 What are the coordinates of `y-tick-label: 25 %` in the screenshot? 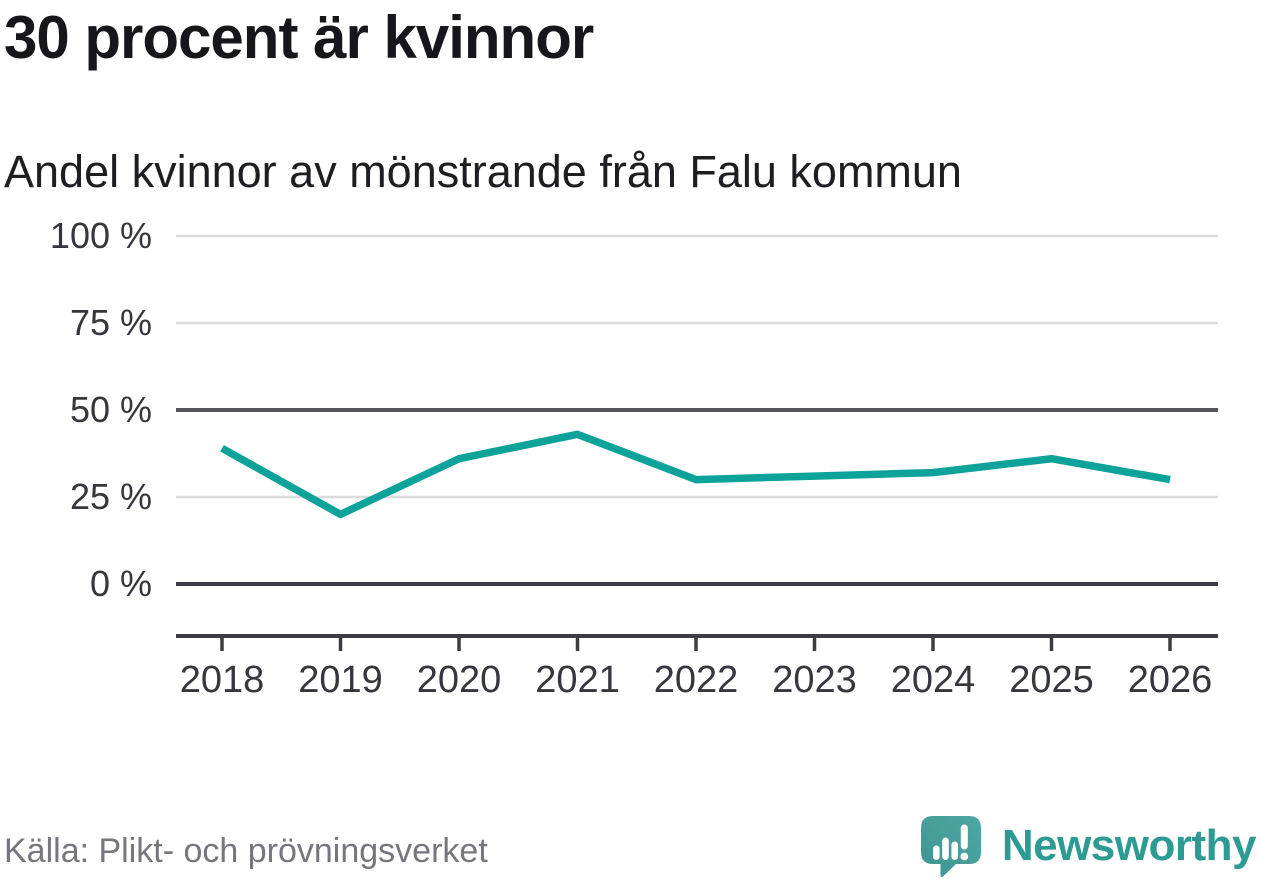 It's located at (111, 496).